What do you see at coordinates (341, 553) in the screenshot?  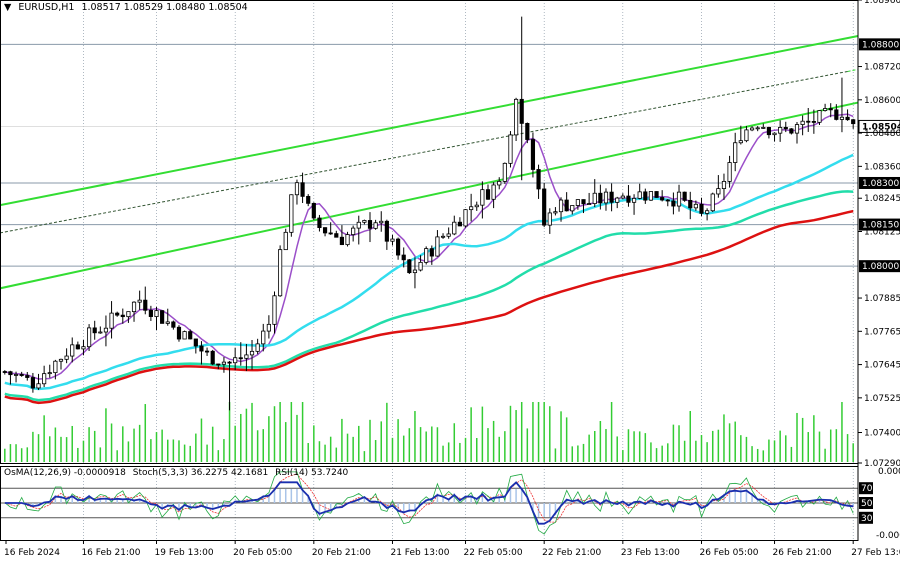 I see `x-tick-label: 20 Feb 21:00` at bounding box center [341, 553].